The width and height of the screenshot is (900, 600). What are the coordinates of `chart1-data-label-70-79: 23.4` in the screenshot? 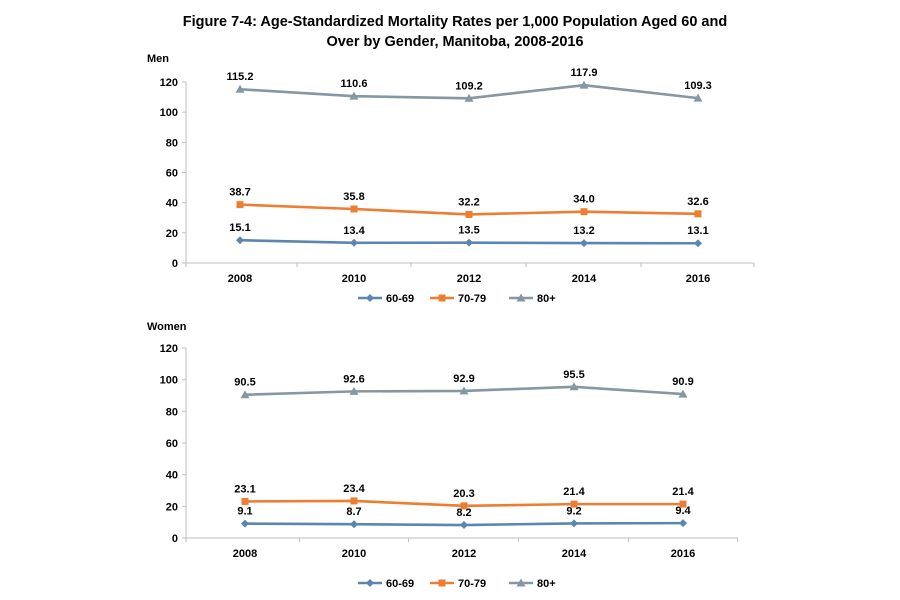 It's located at (354, 489).